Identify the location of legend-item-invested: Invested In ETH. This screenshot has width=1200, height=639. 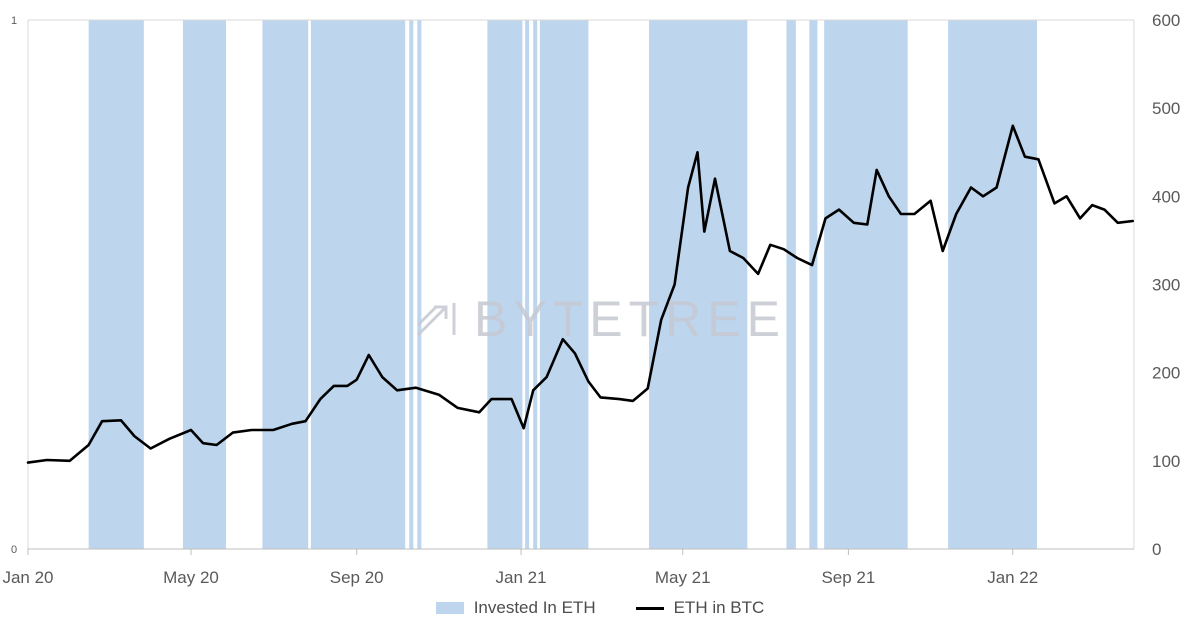
(515, 608).